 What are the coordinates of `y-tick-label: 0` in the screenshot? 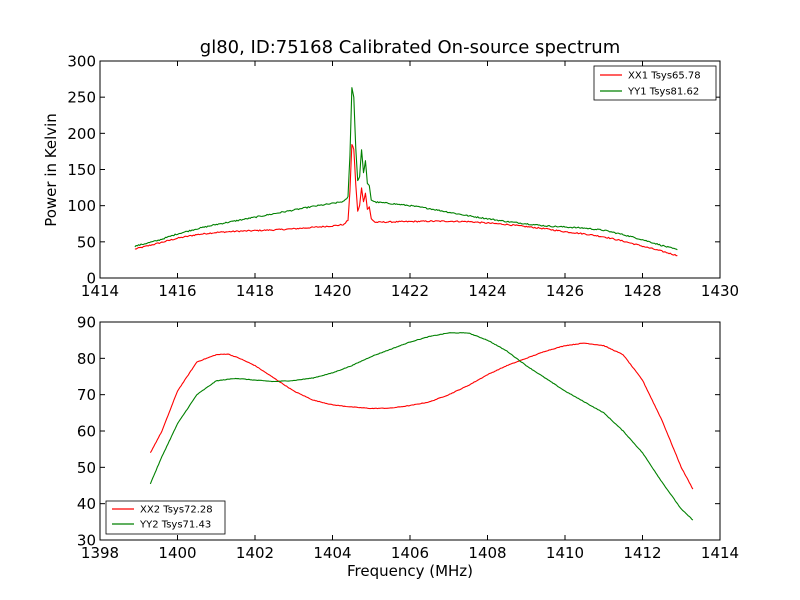 It's located at (91, 279).